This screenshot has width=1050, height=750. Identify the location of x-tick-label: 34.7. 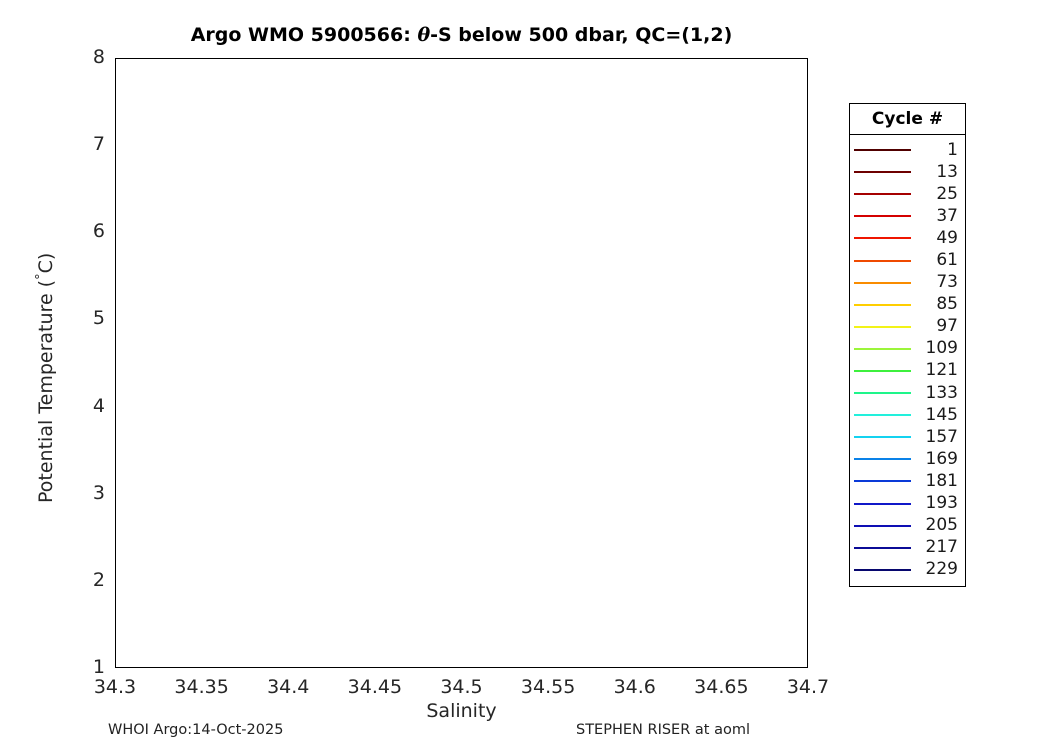
(808, 687).